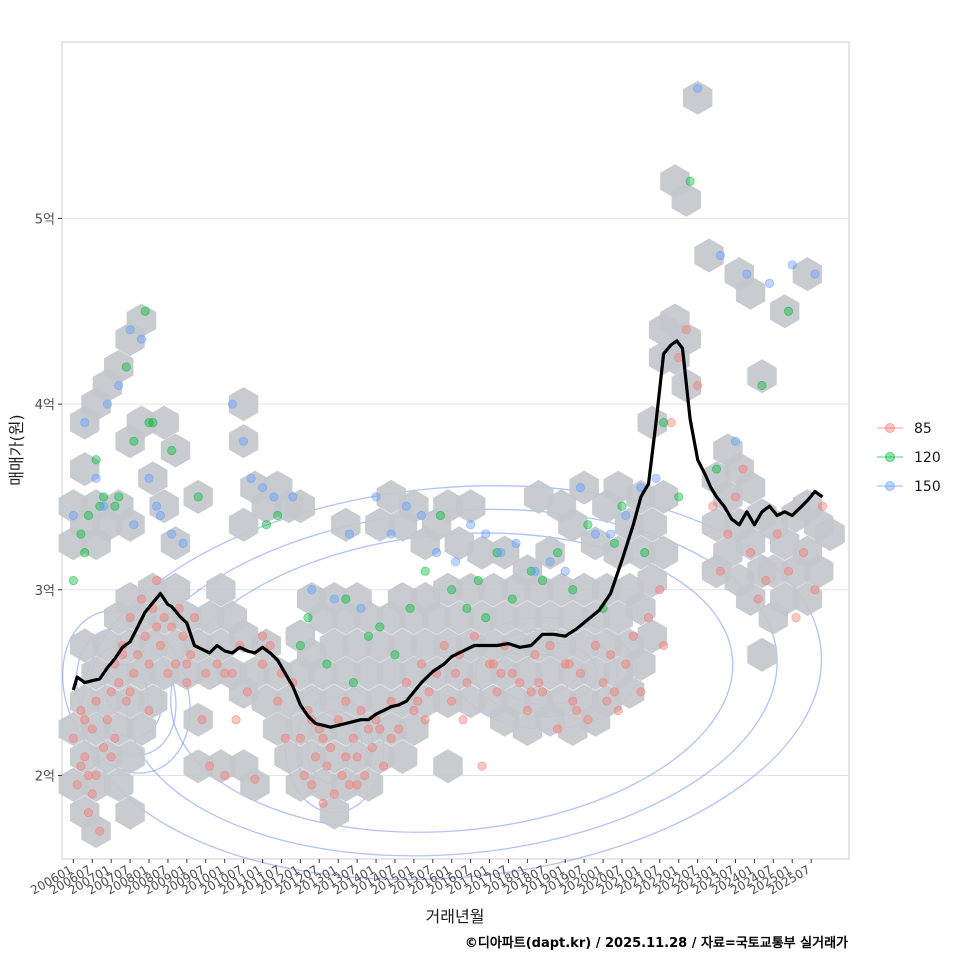 The height and width of the screenshot is (960, 960). Describe the element at coordinates (45, 776) in the screenshot. I see `y-tick-label-0: 2억` at that location.